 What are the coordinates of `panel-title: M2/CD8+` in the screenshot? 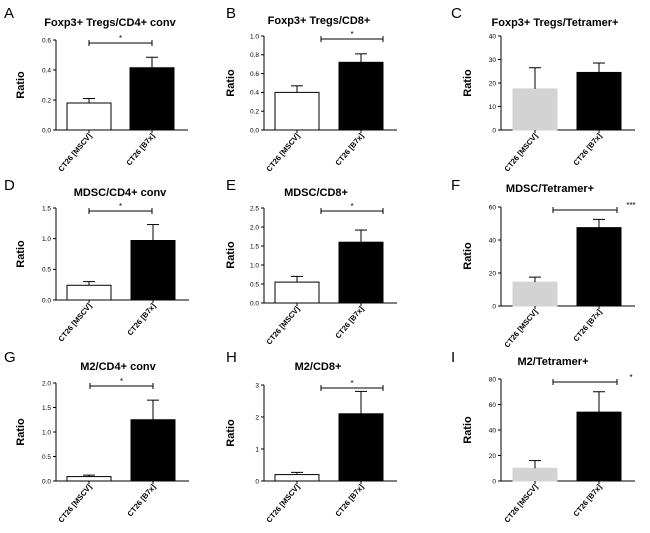 It's located at (318, 367).